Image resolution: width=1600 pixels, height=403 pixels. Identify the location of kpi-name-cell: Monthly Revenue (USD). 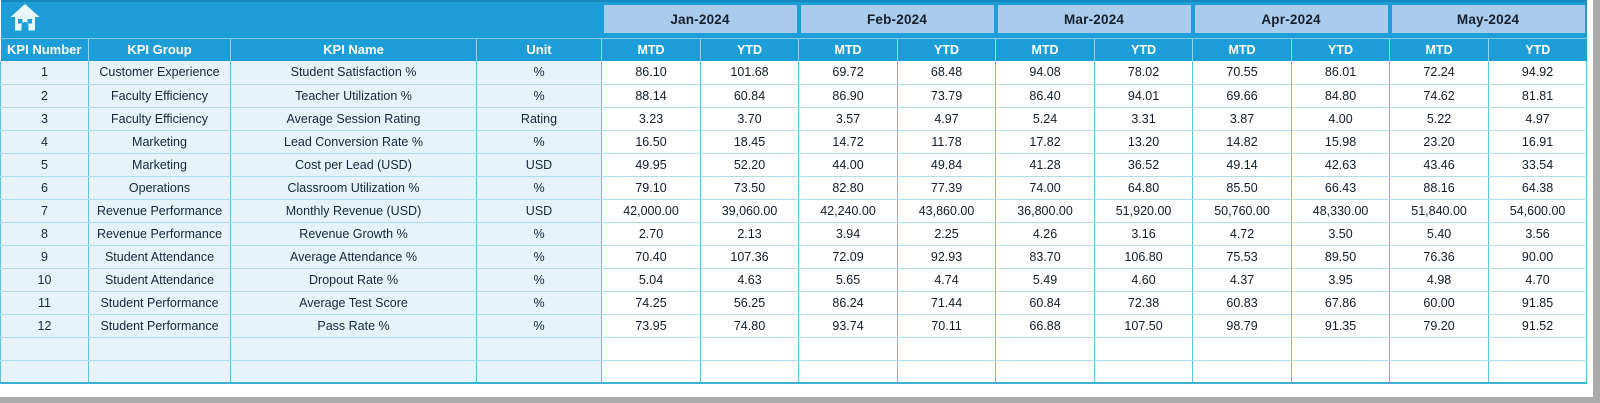
(353, 211).